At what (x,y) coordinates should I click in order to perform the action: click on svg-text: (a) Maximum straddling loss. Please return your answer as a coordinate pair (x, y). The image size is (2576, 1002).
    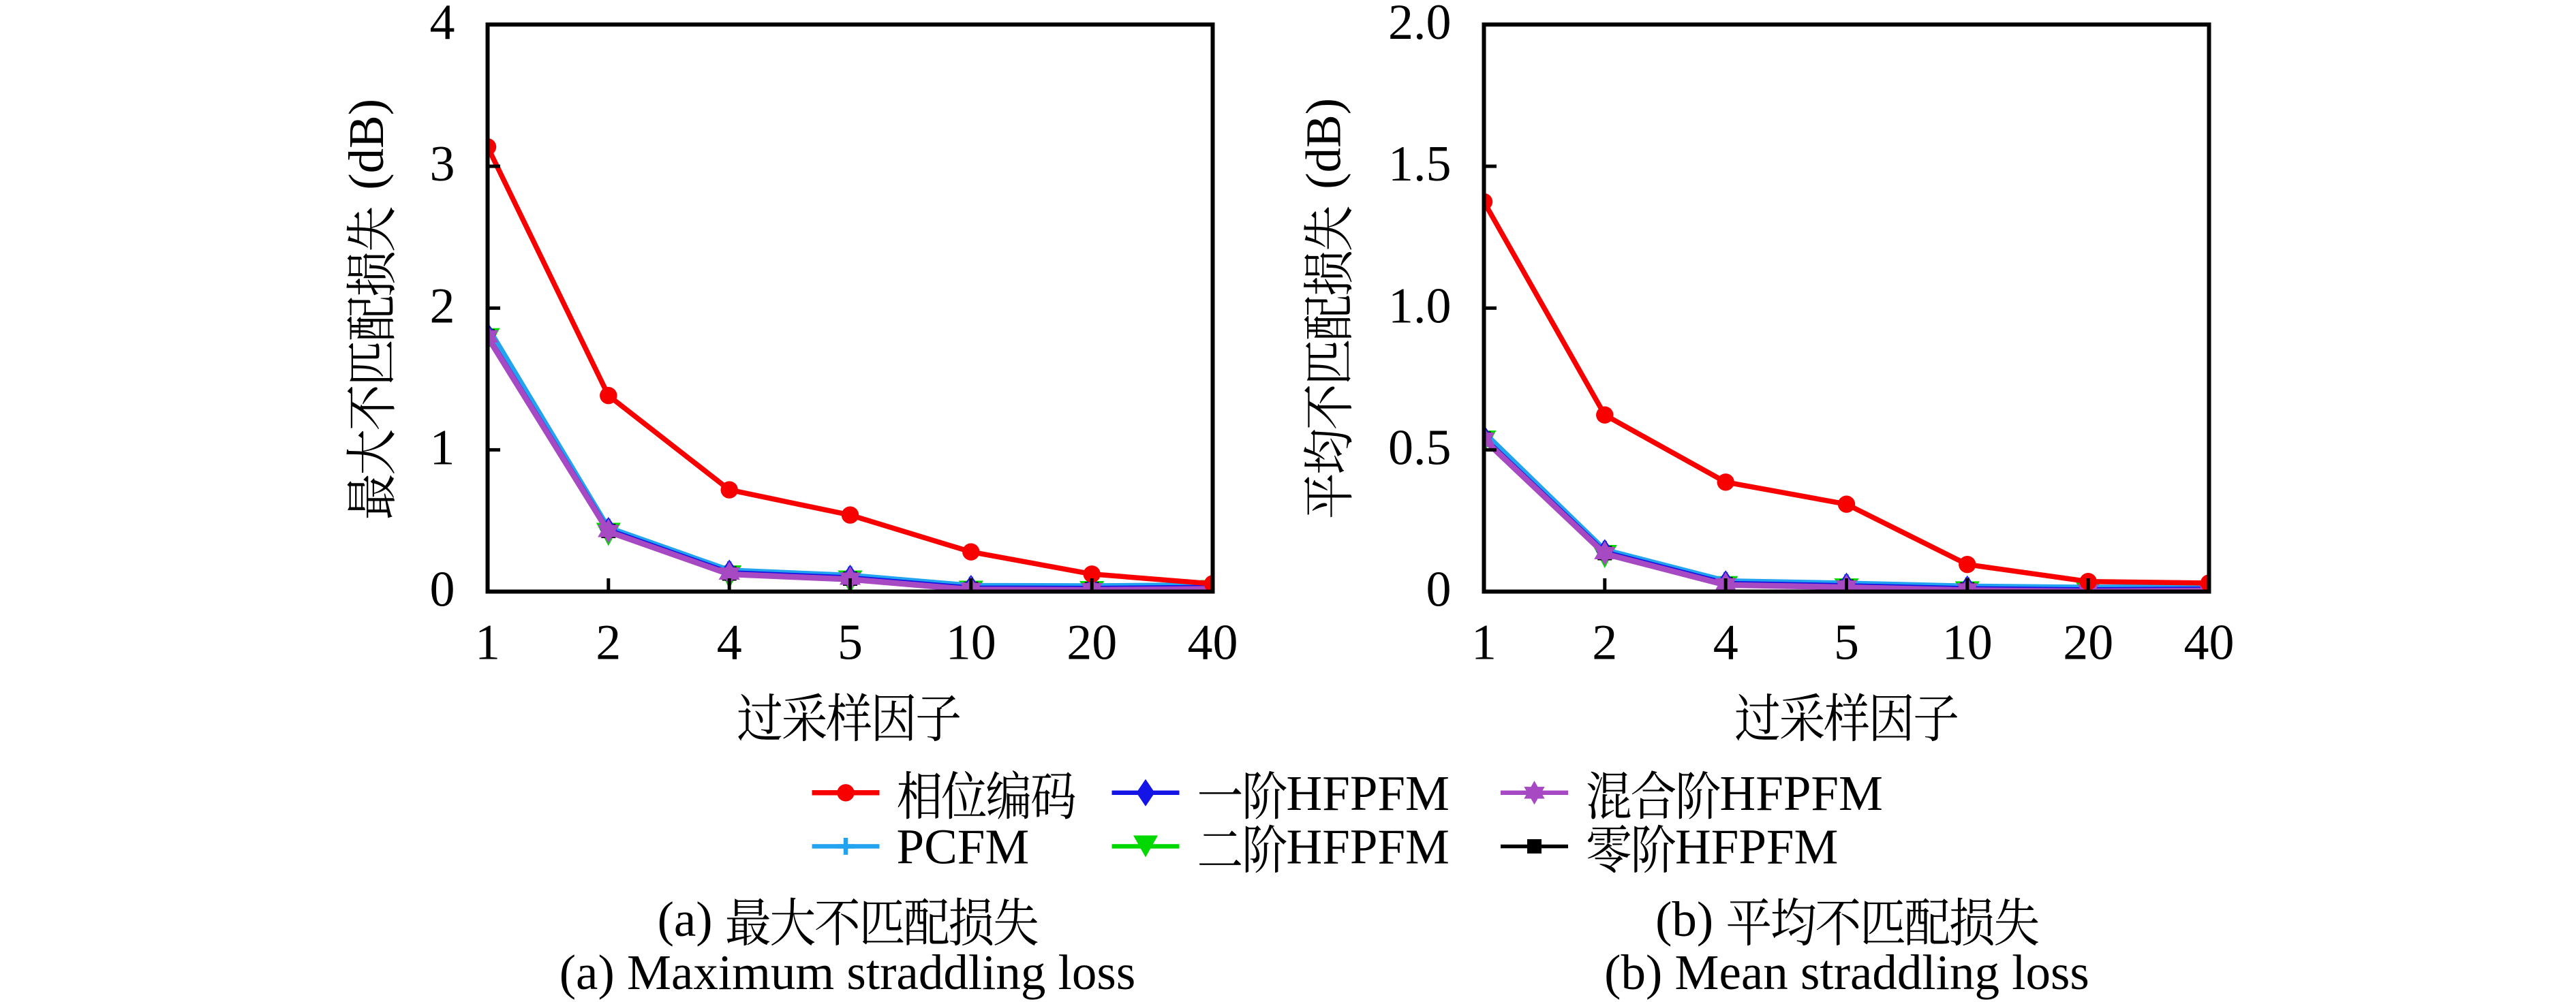
    Looking at the image, I should click on (848, 972).